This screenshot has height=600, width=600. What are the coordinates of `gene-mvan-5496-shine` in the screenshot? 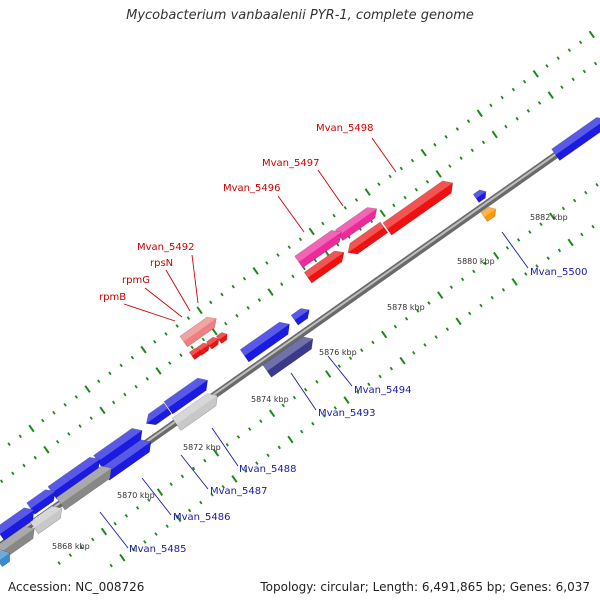 It's located at (318, 246).